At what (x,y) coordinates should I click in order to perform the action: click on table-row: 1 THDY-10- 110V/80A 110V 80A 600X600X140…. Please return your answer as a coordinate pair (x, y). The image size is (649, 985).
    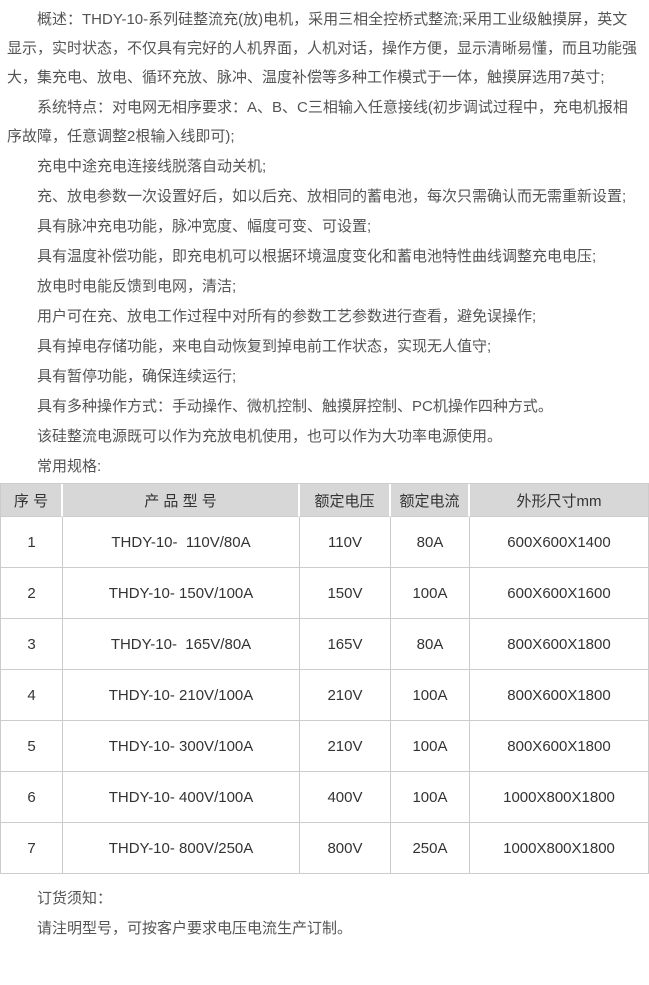
    Looking at the image, I should click on (325, 542).